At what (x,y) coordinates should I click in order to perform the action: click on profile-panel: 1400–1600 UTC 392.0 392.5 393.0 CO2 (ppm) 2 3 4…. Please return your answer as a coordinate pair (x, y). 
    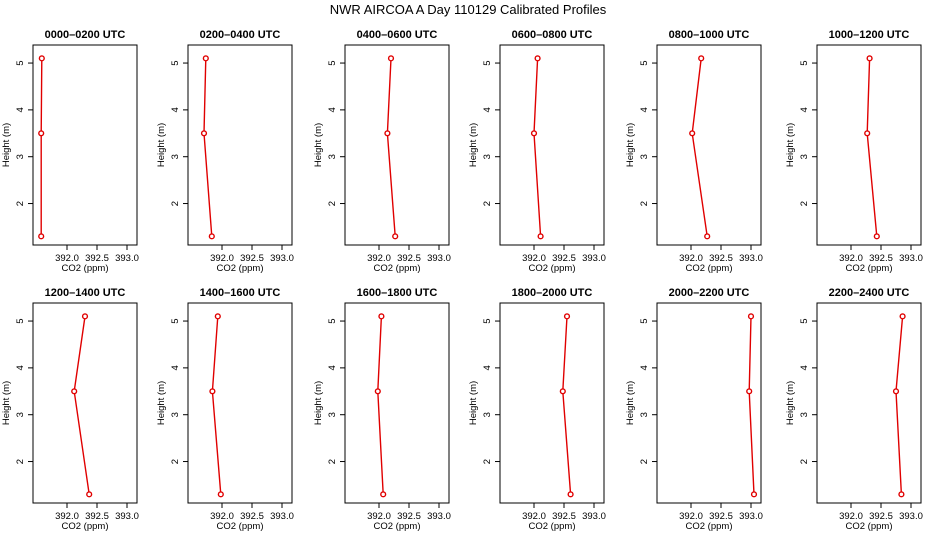
    Looking at the image, I should click on (225, 409).